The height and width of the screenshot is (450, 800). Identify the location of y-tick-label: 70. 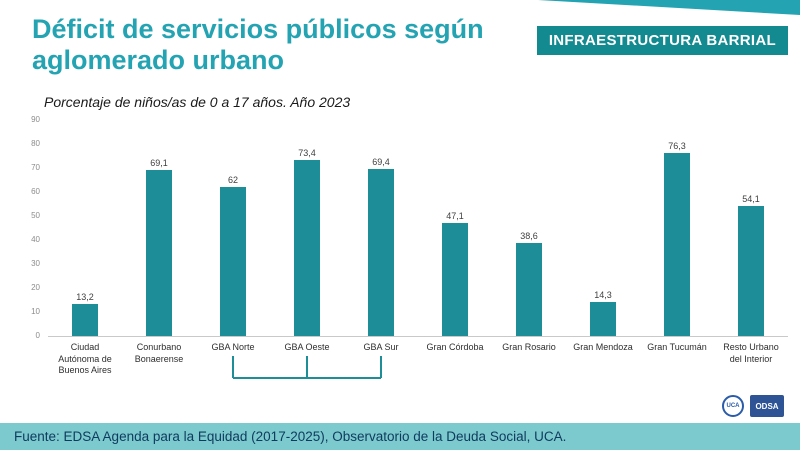
(35, 167).